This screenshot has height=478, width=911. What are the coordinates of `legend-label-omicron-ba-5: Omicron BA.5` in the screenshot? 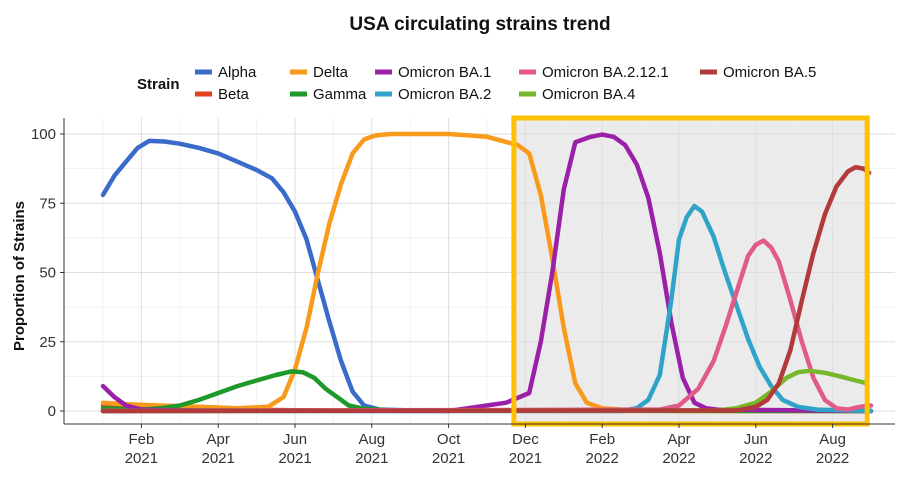 It's located at (769, 72).